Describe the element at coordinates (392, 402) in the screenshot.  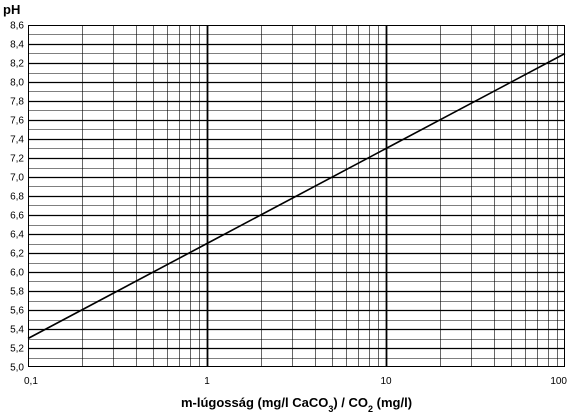
I see `x-axis-label-part: (mg/l)` at that location.